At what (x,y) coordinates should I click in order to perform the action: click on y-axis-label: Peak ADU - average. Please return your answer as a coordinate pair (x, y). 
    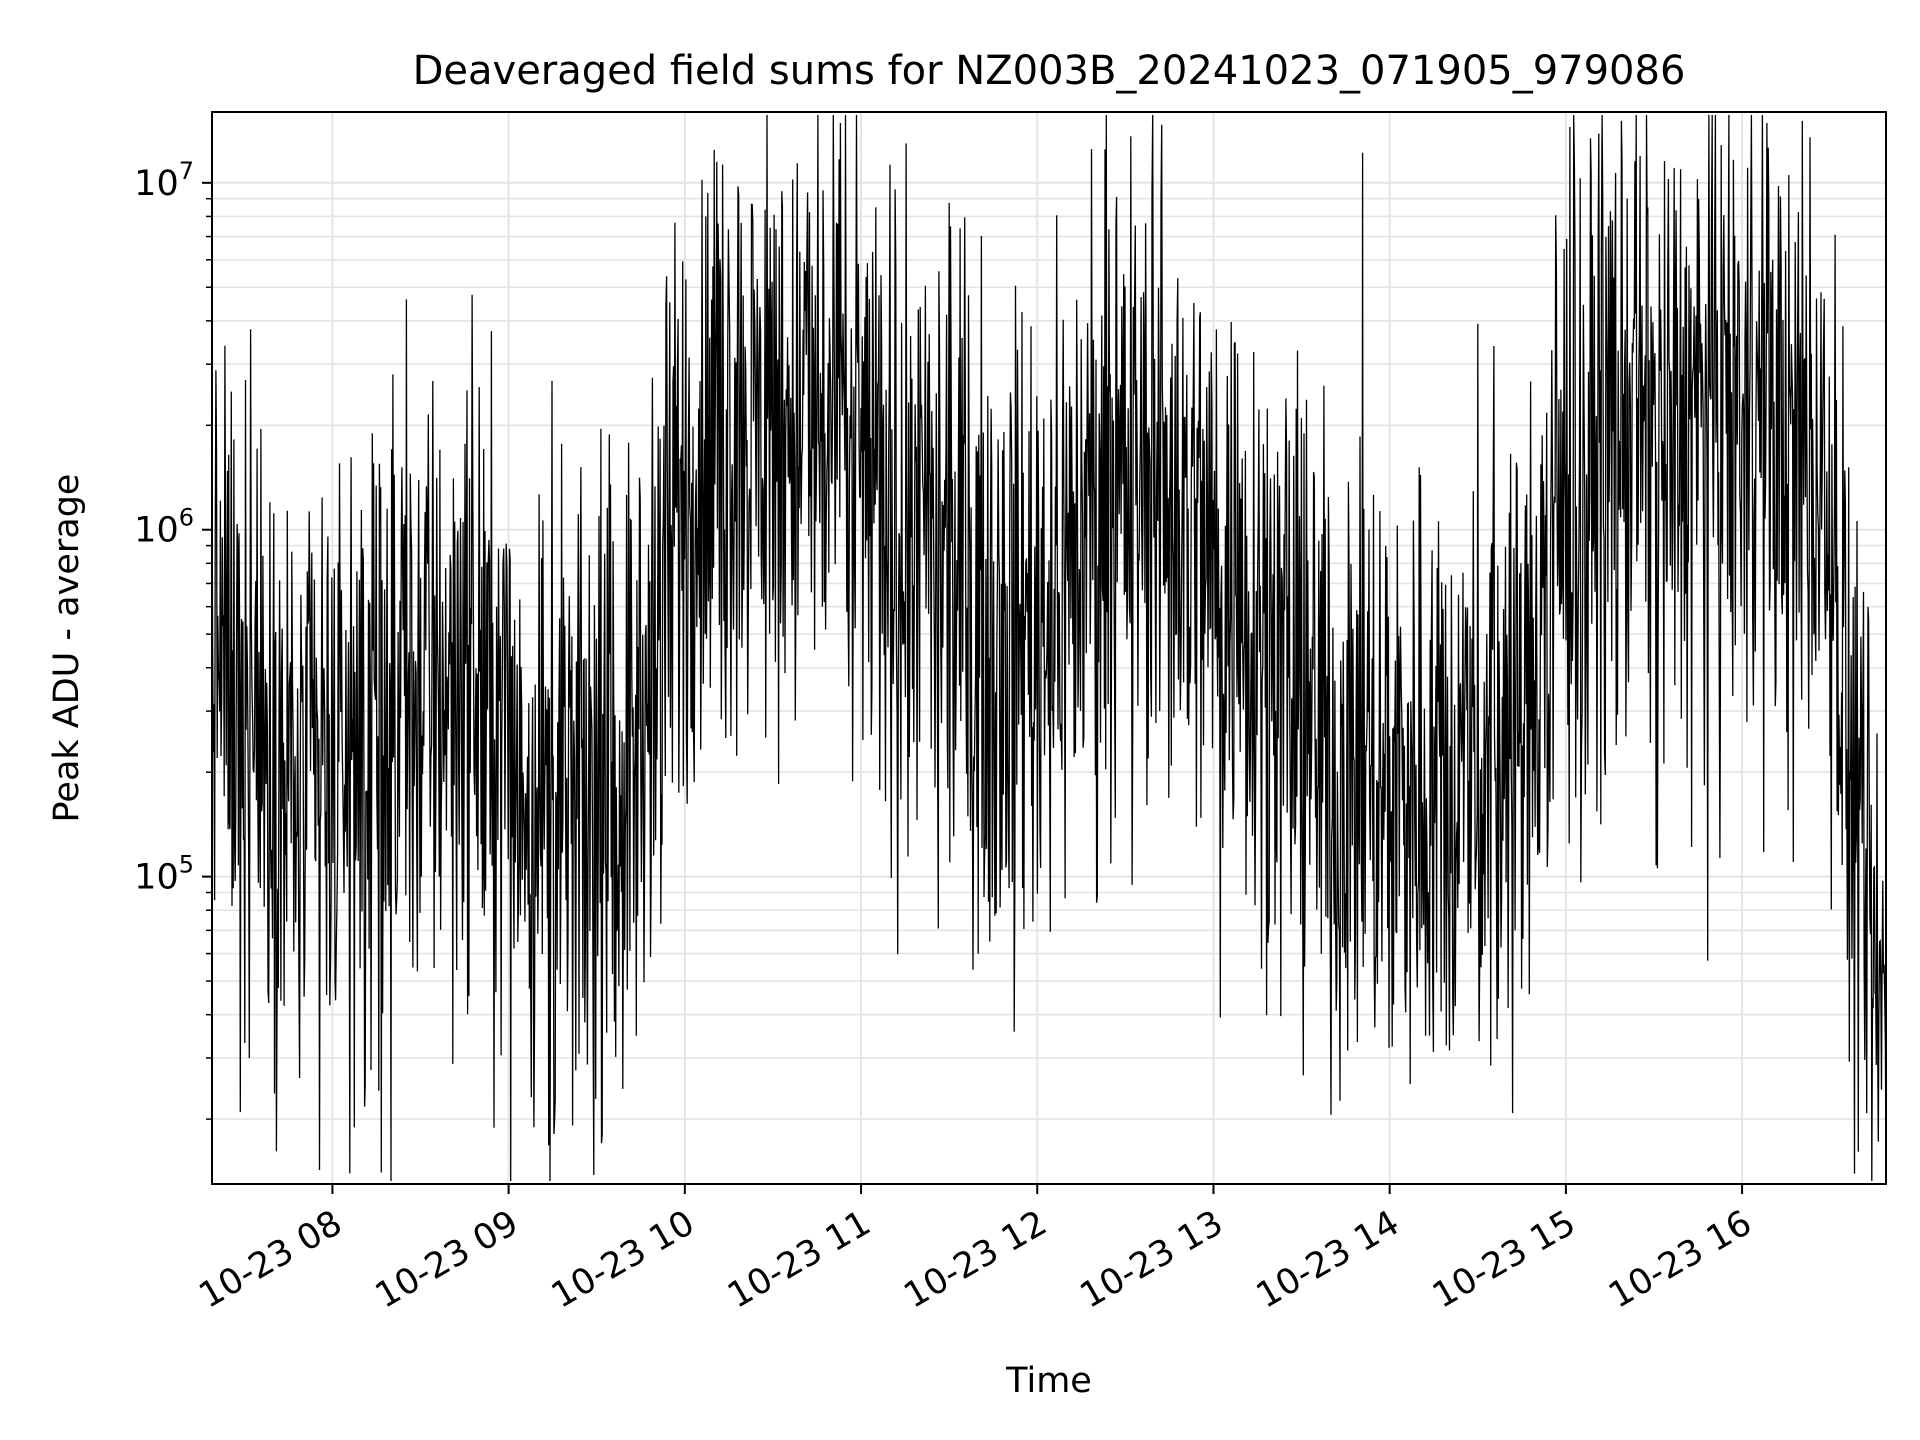
    Looking at the image, I should click on (67, 648).